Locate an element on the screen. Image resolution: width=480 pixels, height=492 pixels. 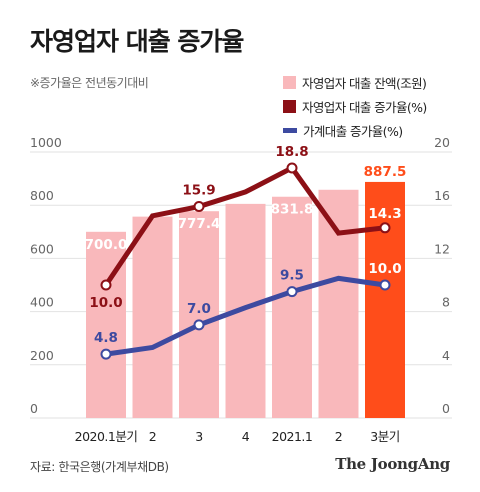
legend-swatch-household-rate is located at coordinates (290, 130).